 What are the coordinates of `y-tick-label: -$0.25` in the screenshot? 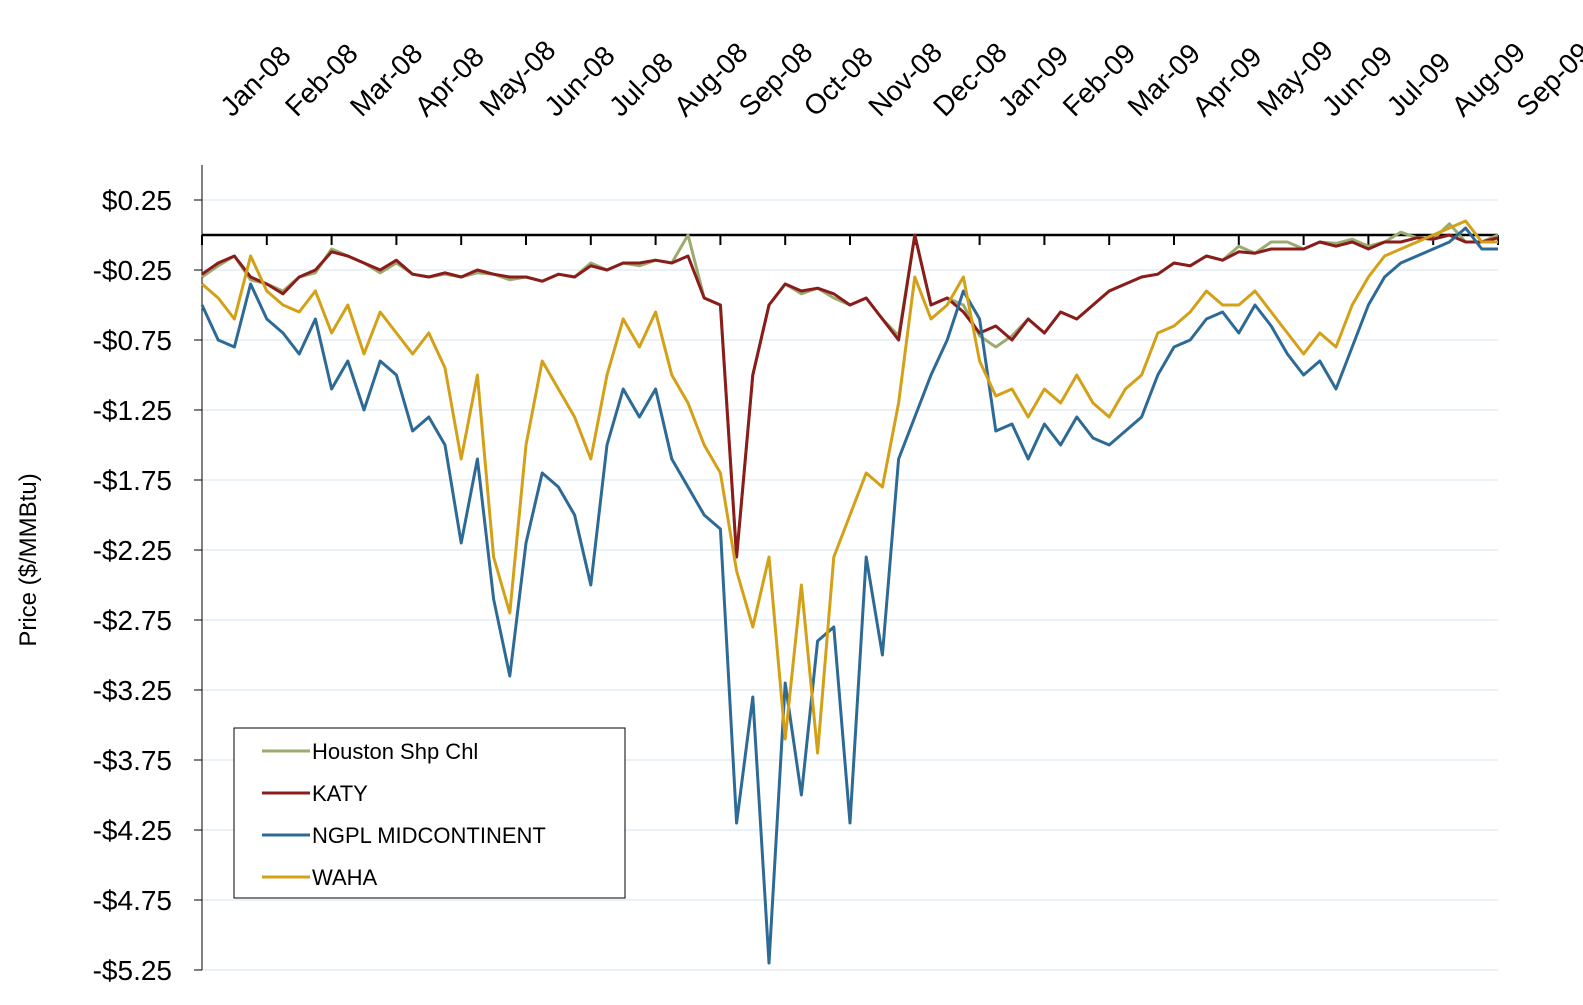 It's located at (132, 270).